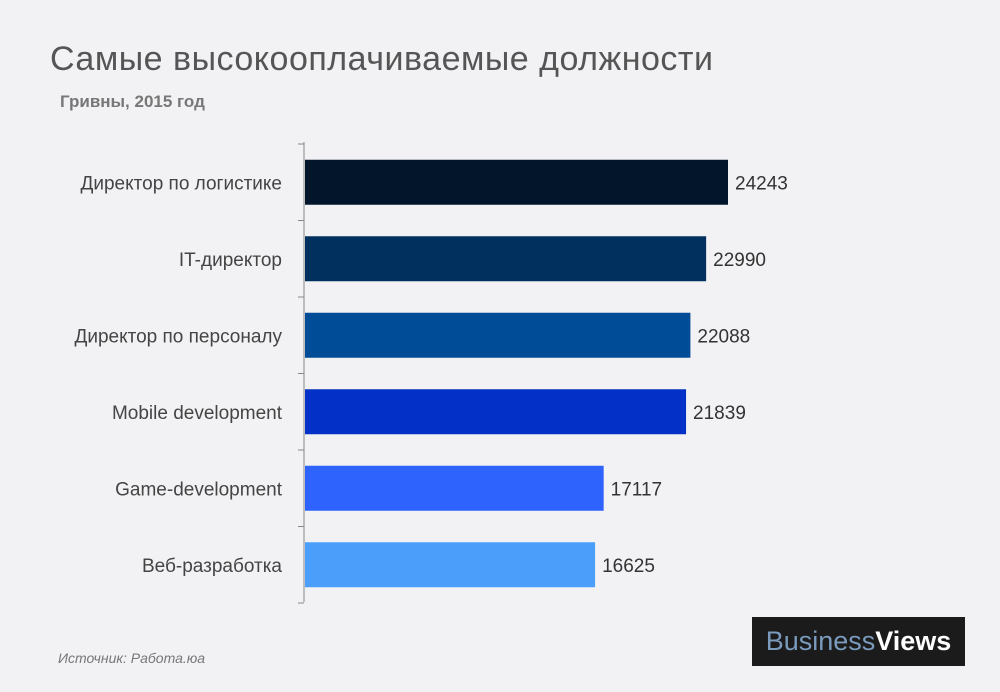  Describe the element at coordinates (719, 413) in the screenshot. I see `value-label: 21839` at that location.